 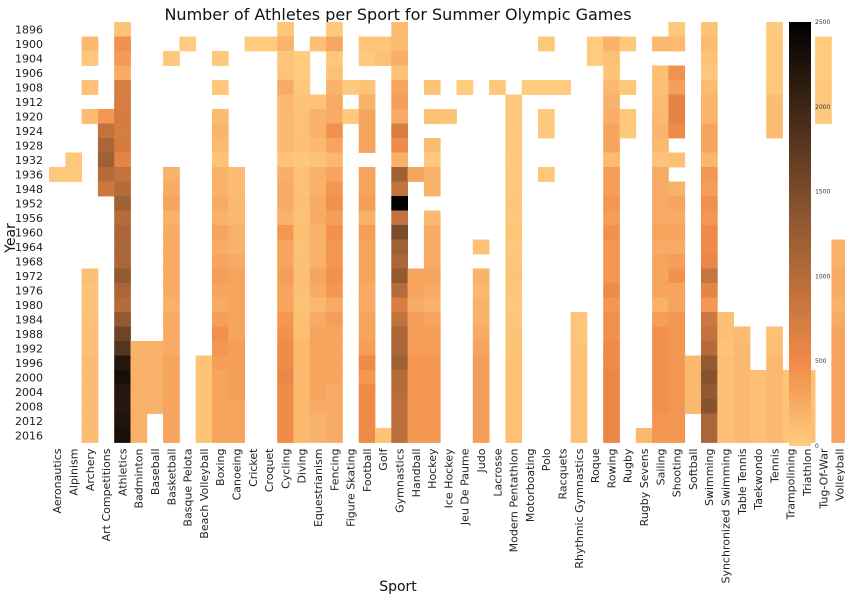 I want to click on sport-tick-label: Baseball, so click(x=155, y=472).